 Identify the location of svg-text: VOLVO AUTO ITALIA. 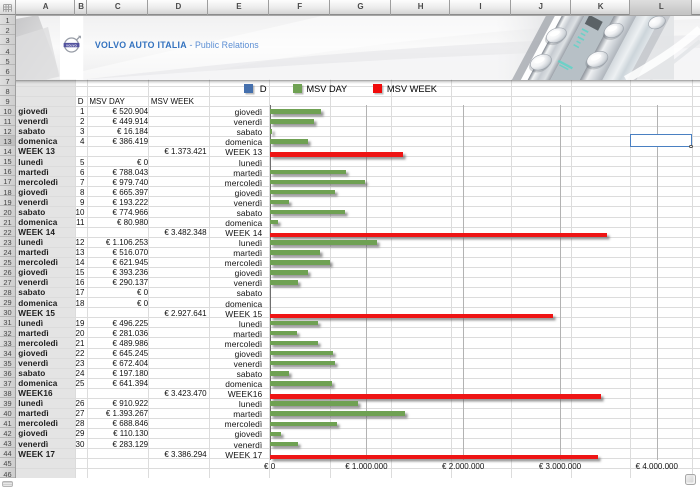
(141, 45).